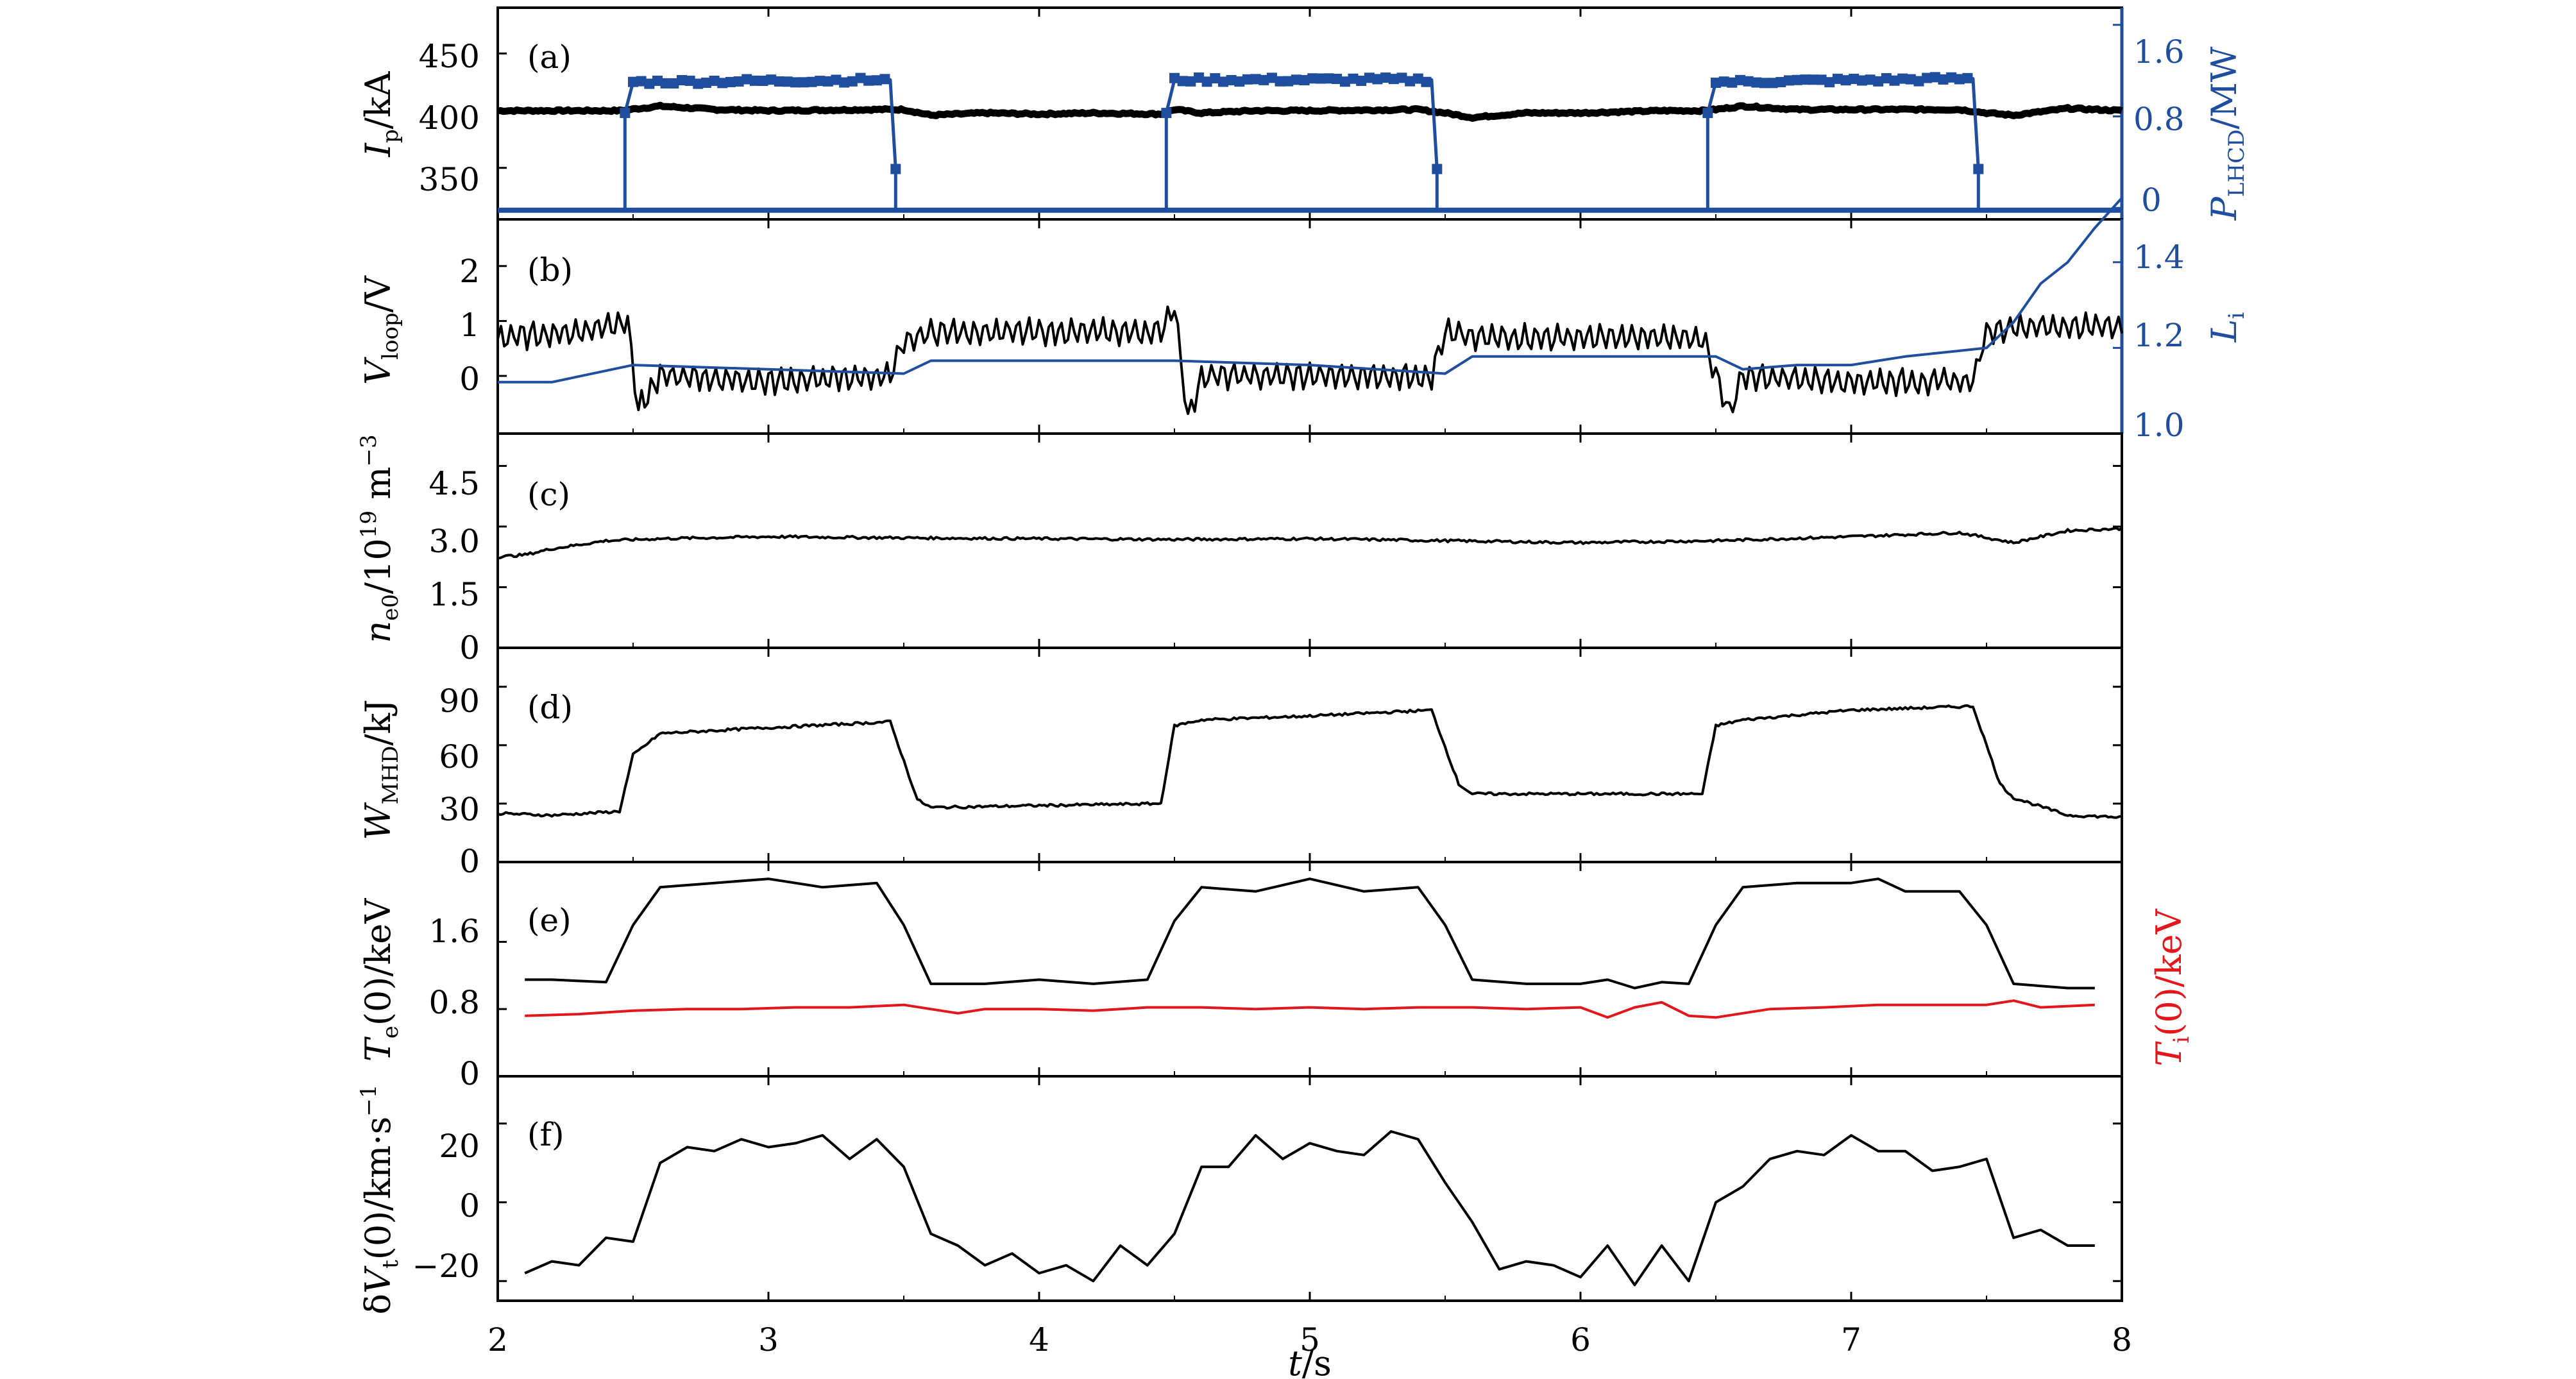  I want to click on y-axis-label-ne0: ne0/1019 m−3, so click(379, 538).